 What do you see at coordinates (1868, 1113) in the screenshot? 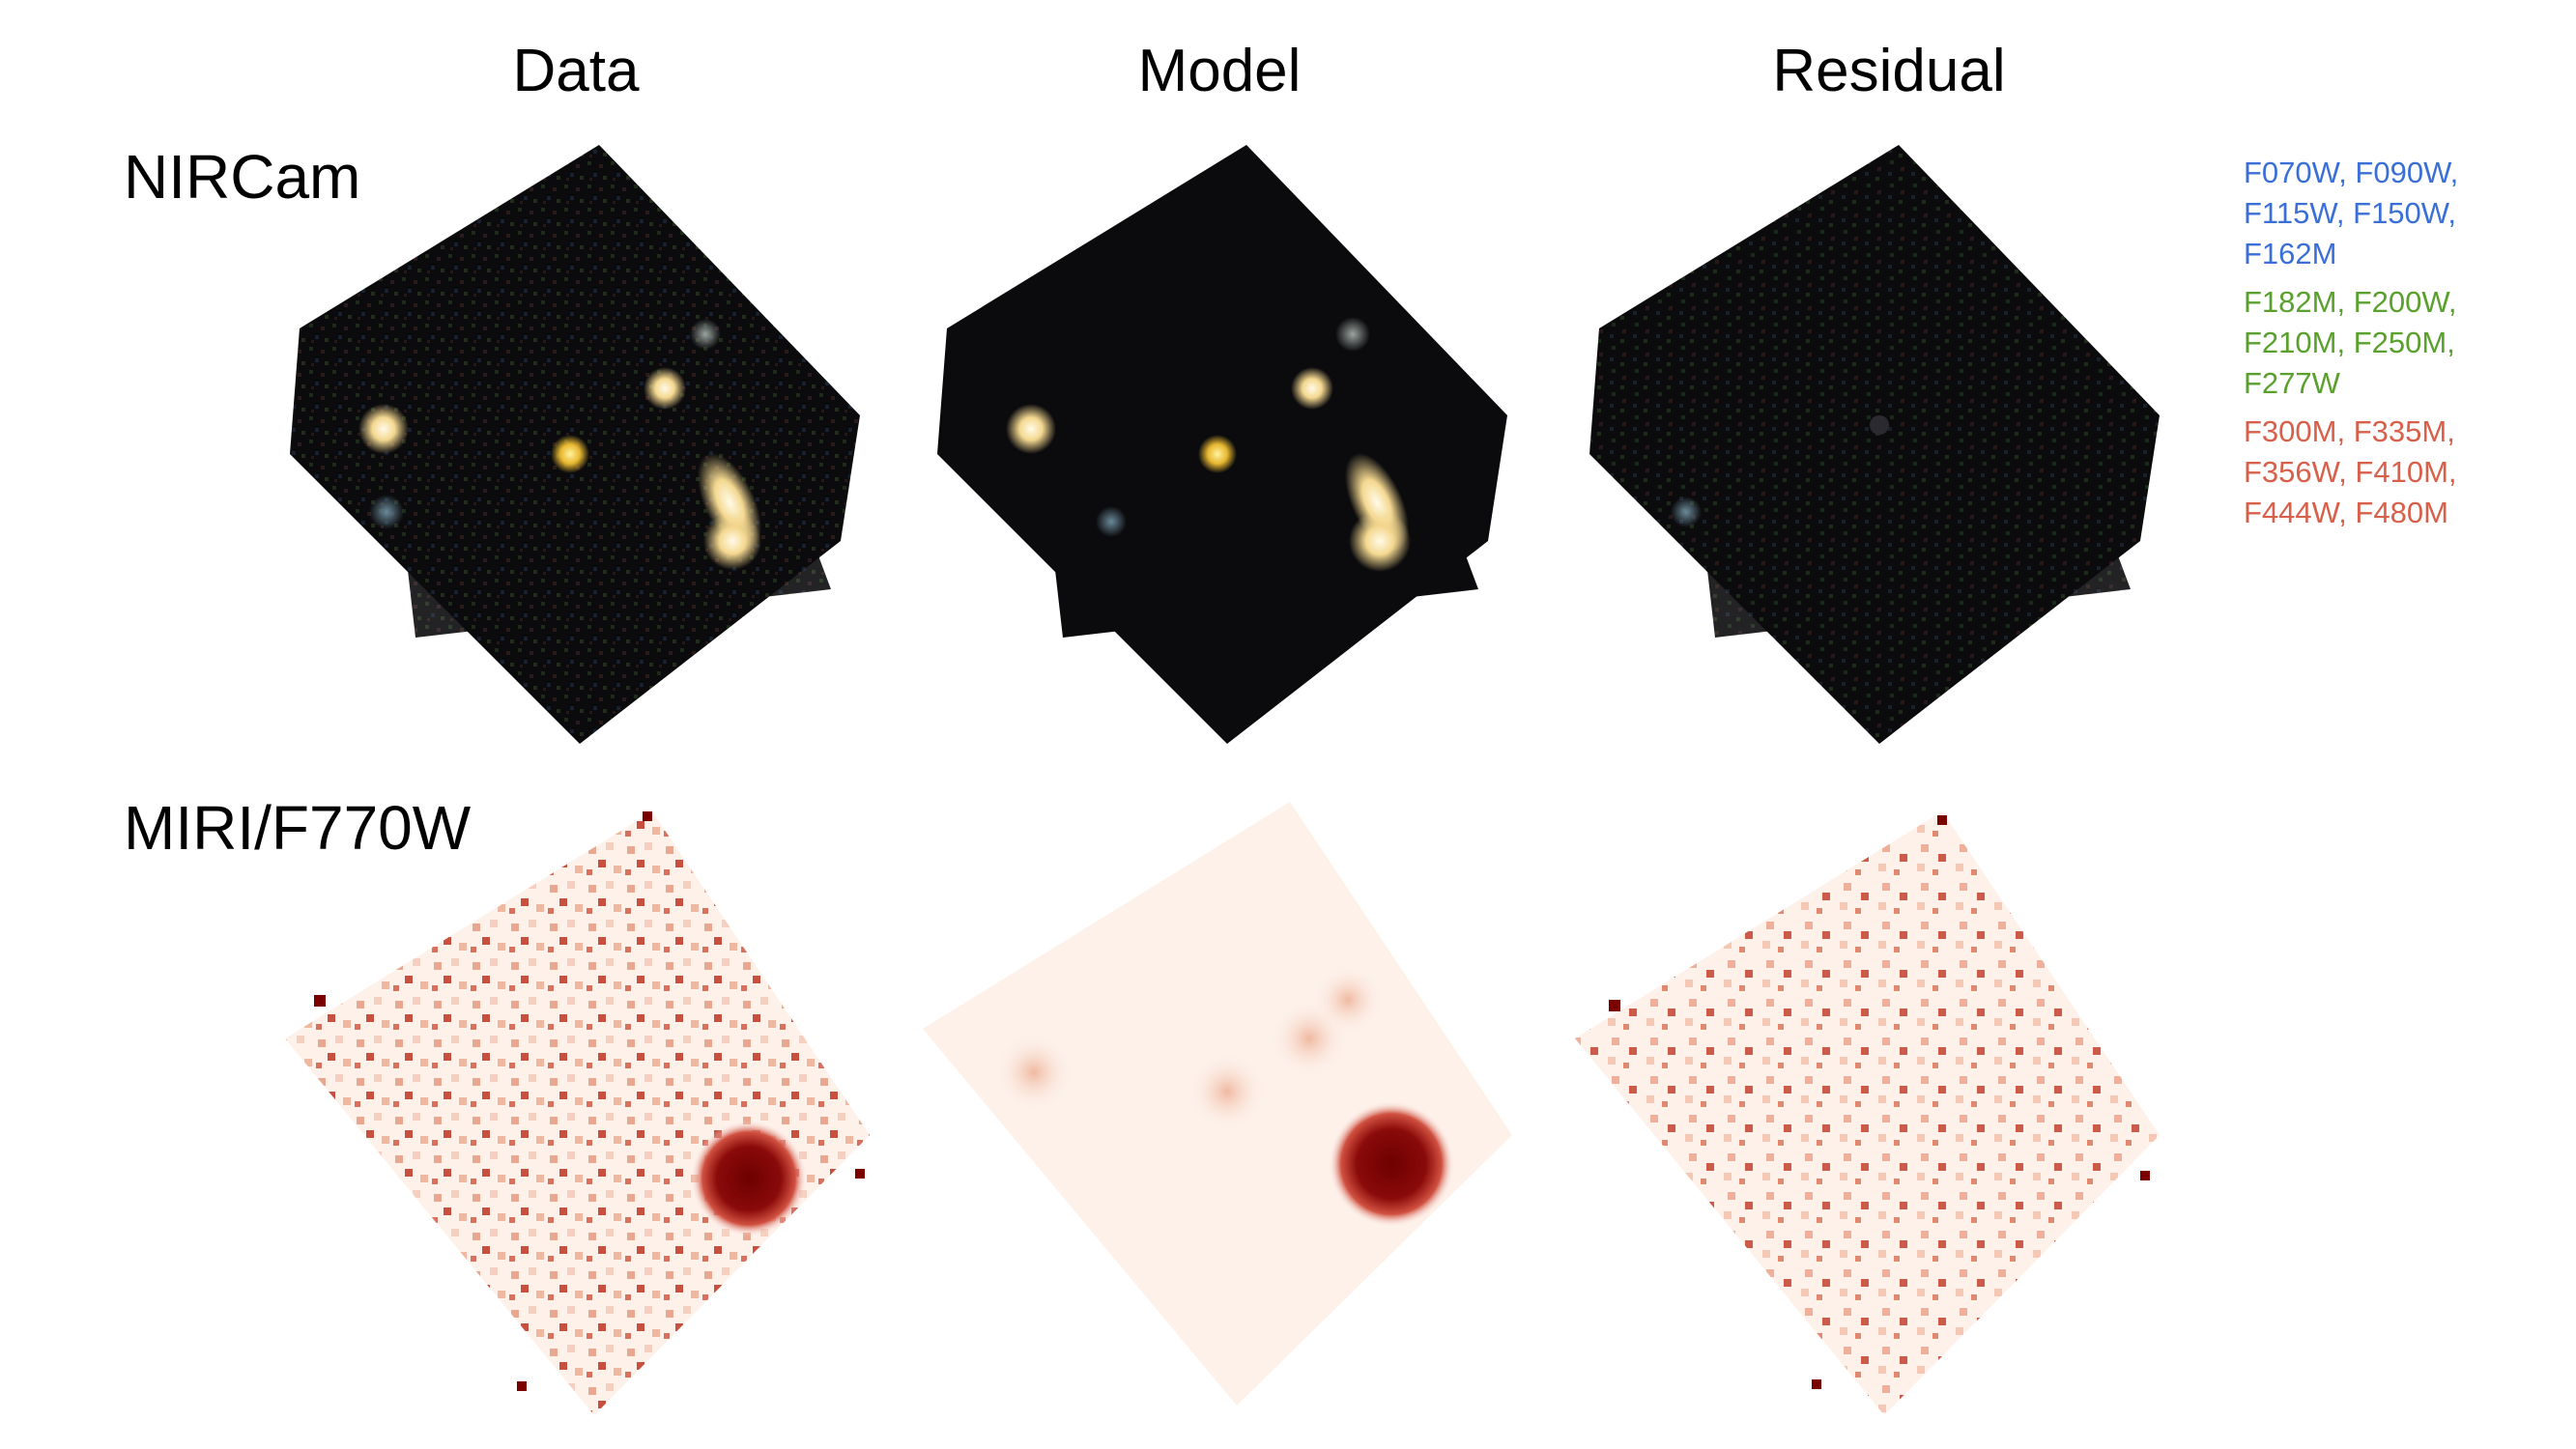
I see `miri-residual-panel` at bounding box center [1868, 1113].